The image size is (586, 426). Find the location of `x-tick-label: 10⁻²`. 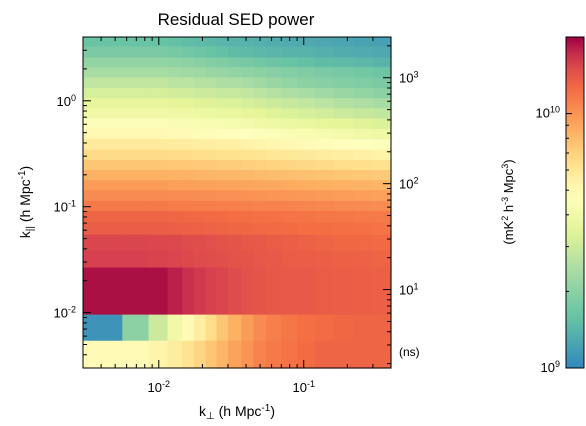

x-tick-label: 10⁻² is located at coordinates (159, 387).